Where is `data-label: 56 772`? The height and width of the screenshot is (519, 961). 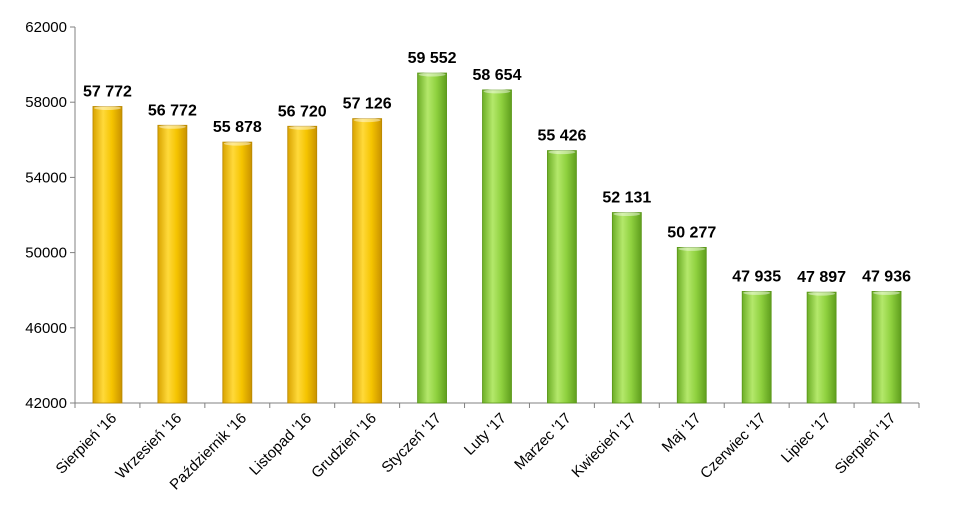
data-label: 56 772 is located at coordinates (172, 110).